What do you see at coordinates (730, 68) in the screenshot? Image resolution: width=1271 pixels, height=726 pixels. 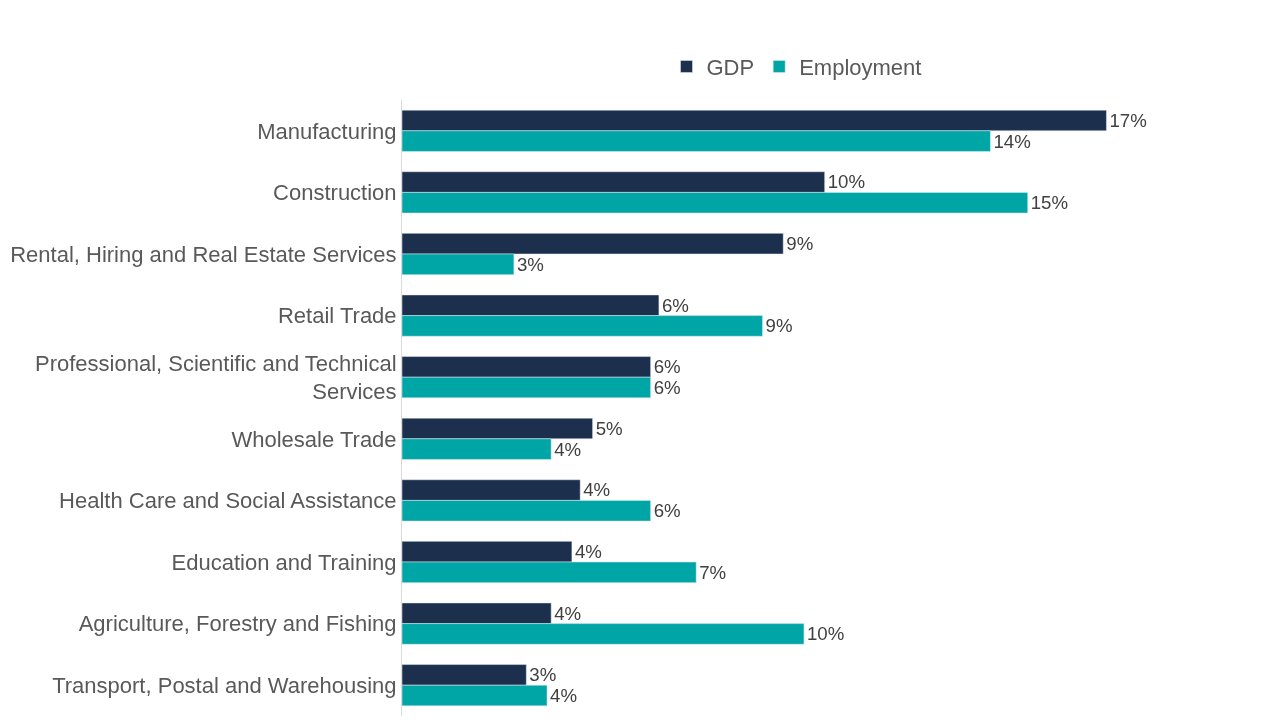 I see `legend-label: GDP` at bounding box center [730, 68].